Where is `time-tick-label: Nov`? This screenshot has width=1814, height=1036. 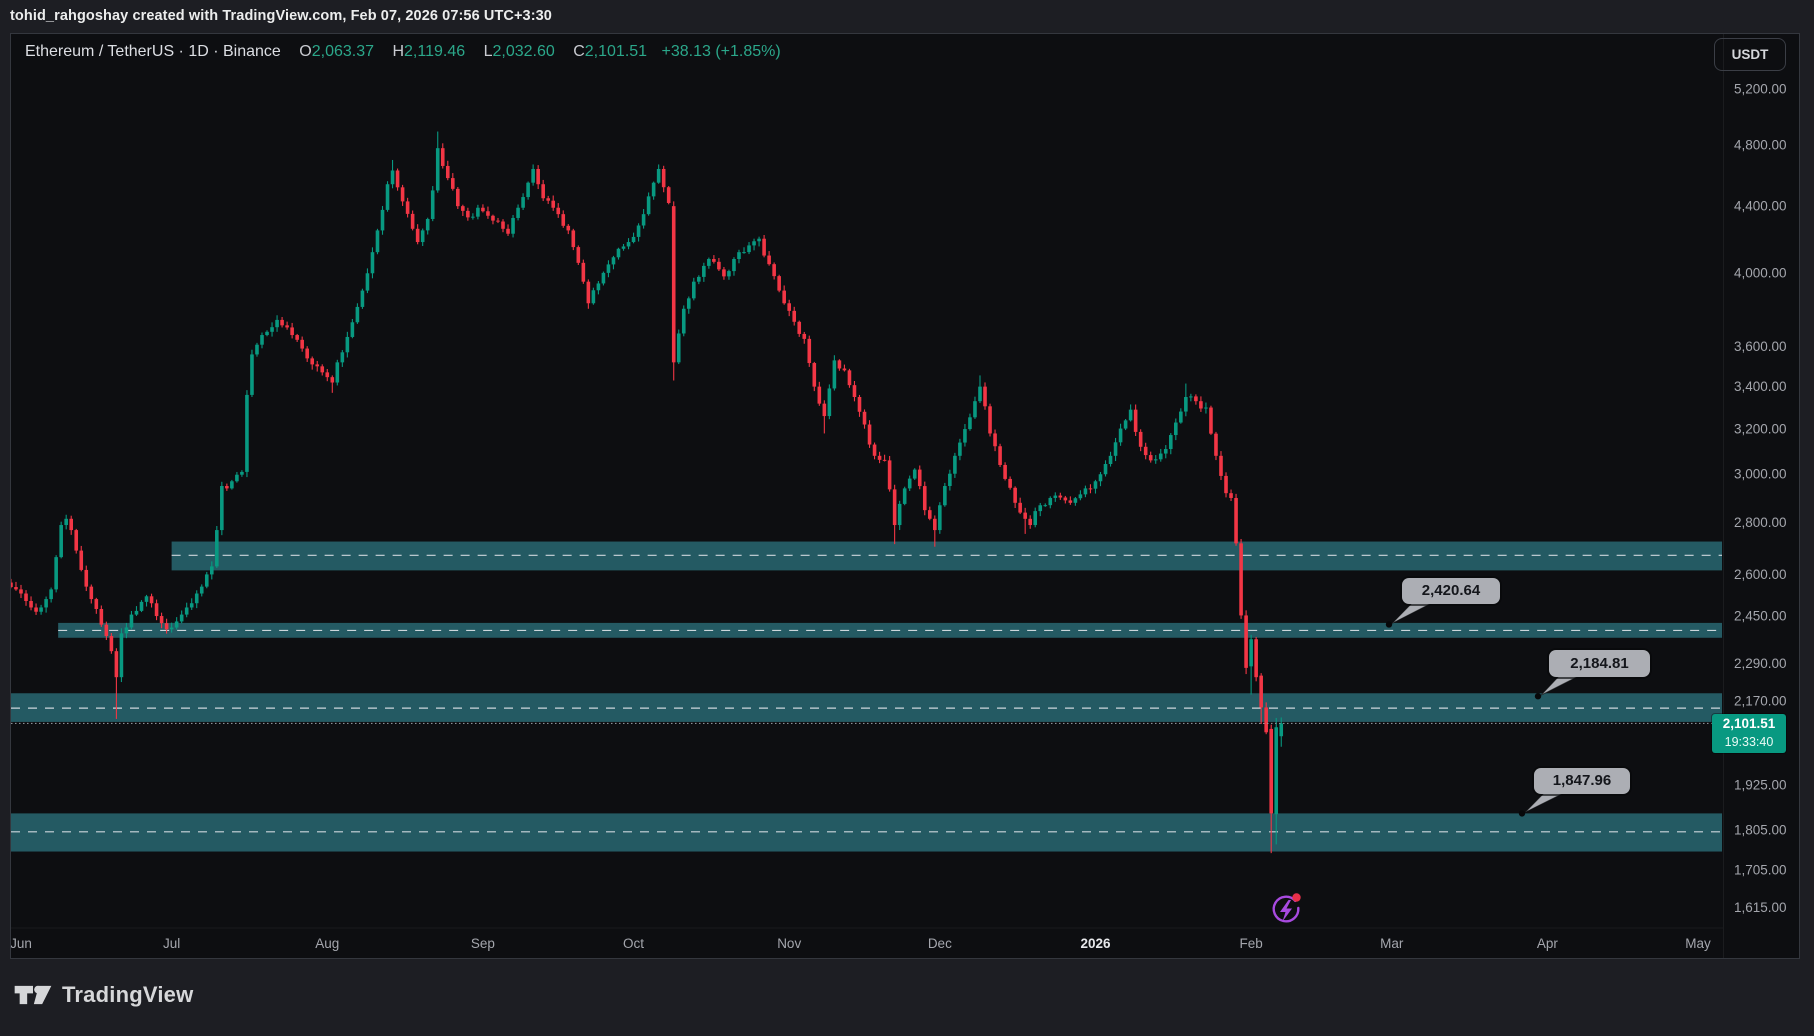
time-tick-label: Nov is located at coordinates (789, 943).